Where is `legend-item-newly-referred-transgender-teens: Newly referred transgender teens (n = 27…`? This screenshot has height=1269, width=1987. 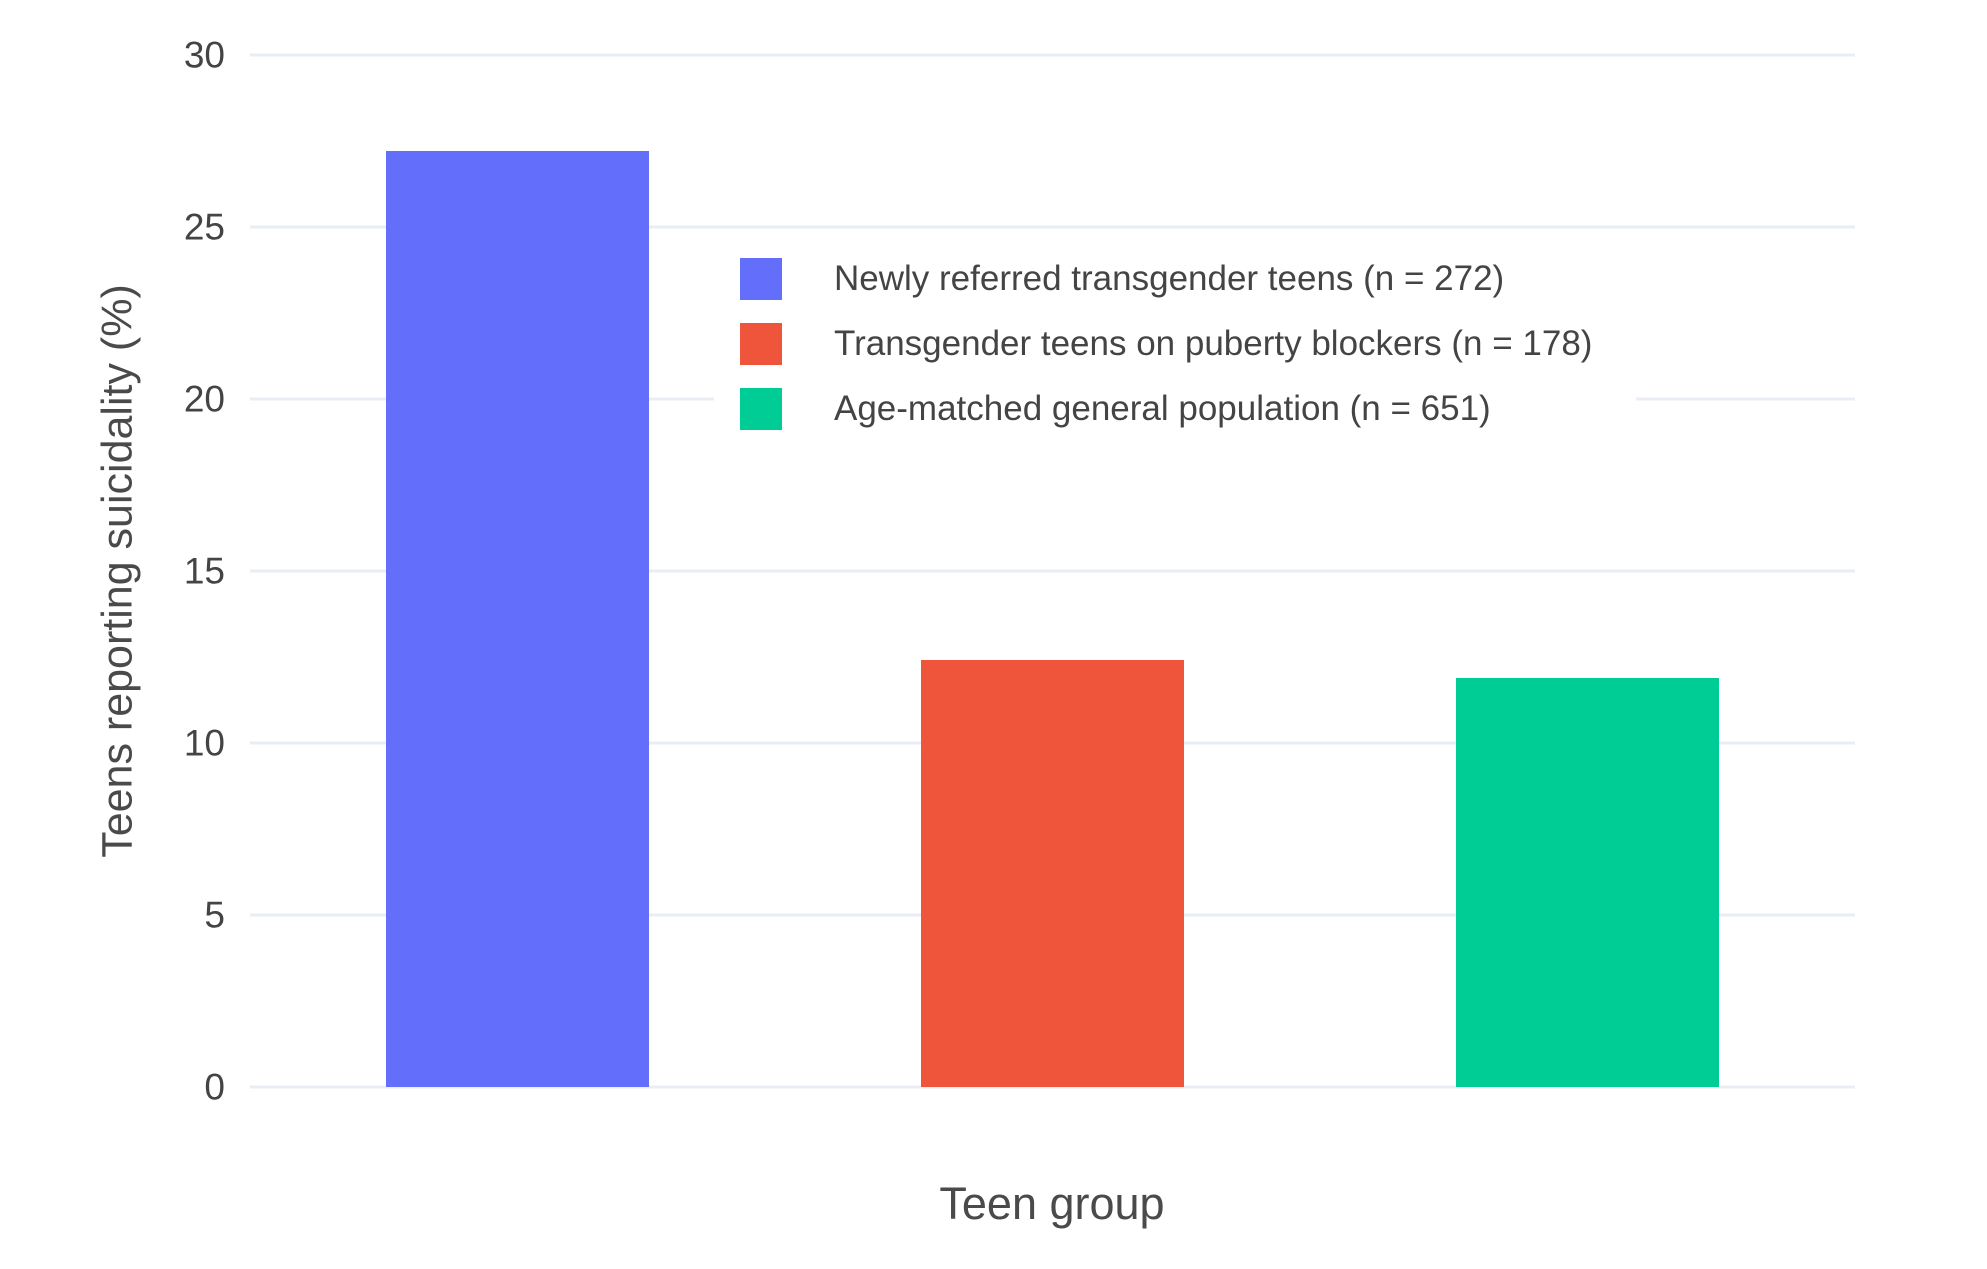 legend-item-newly-referred-transgender-teens: Newly referred transgender teens (n = 27… is located at coordinates (1166, 278).